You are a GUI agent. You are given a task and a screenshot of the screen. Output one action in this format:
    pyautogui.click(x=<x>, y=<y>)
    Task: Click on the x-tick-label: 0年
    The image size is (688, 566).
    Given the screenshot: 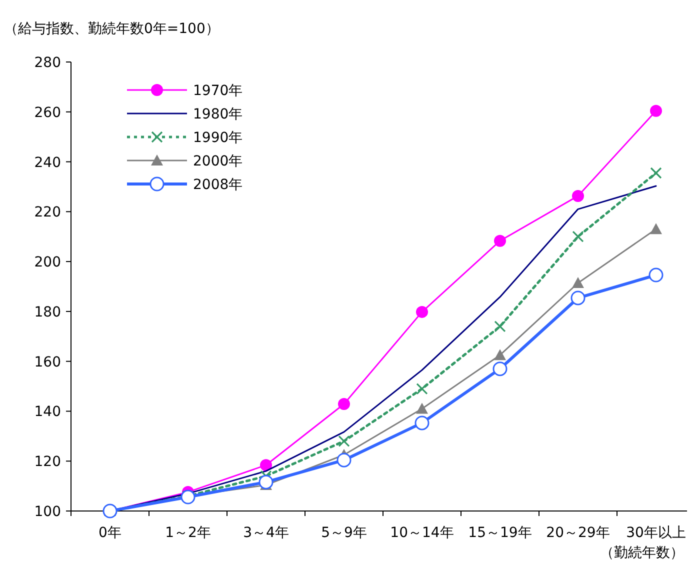 What is the action you would take?
    pyautogui.click(x=110, y=533)
    